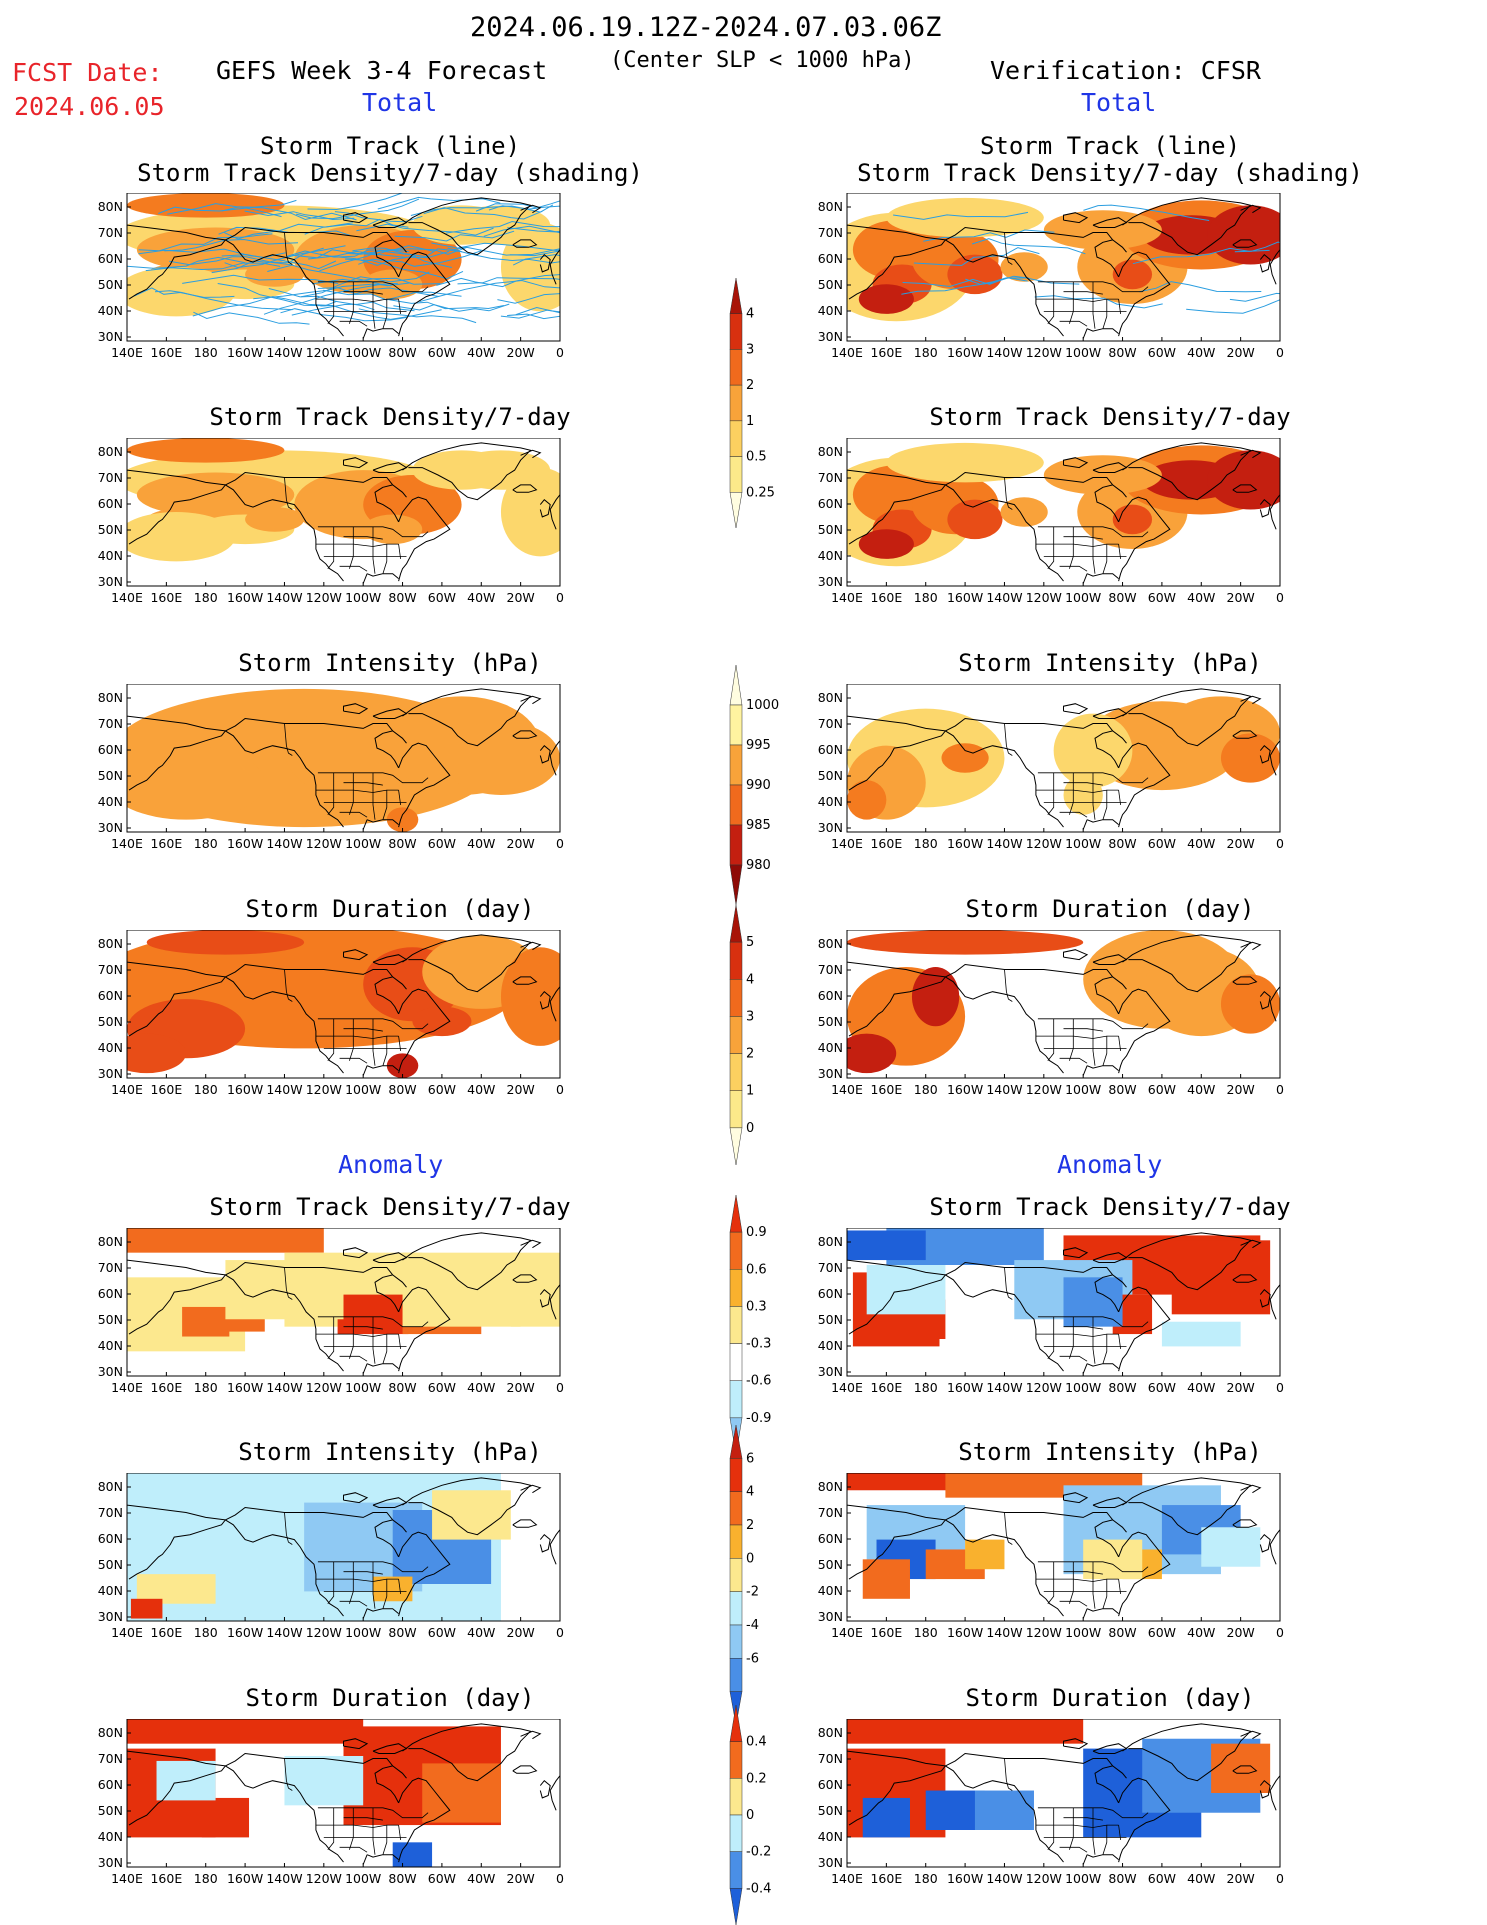 The image size is (1487, 1925). What do you see at coordinates (750, 314) in the screenshot?
I see `colorbar-label: 4` at bounding box center [750, 314].